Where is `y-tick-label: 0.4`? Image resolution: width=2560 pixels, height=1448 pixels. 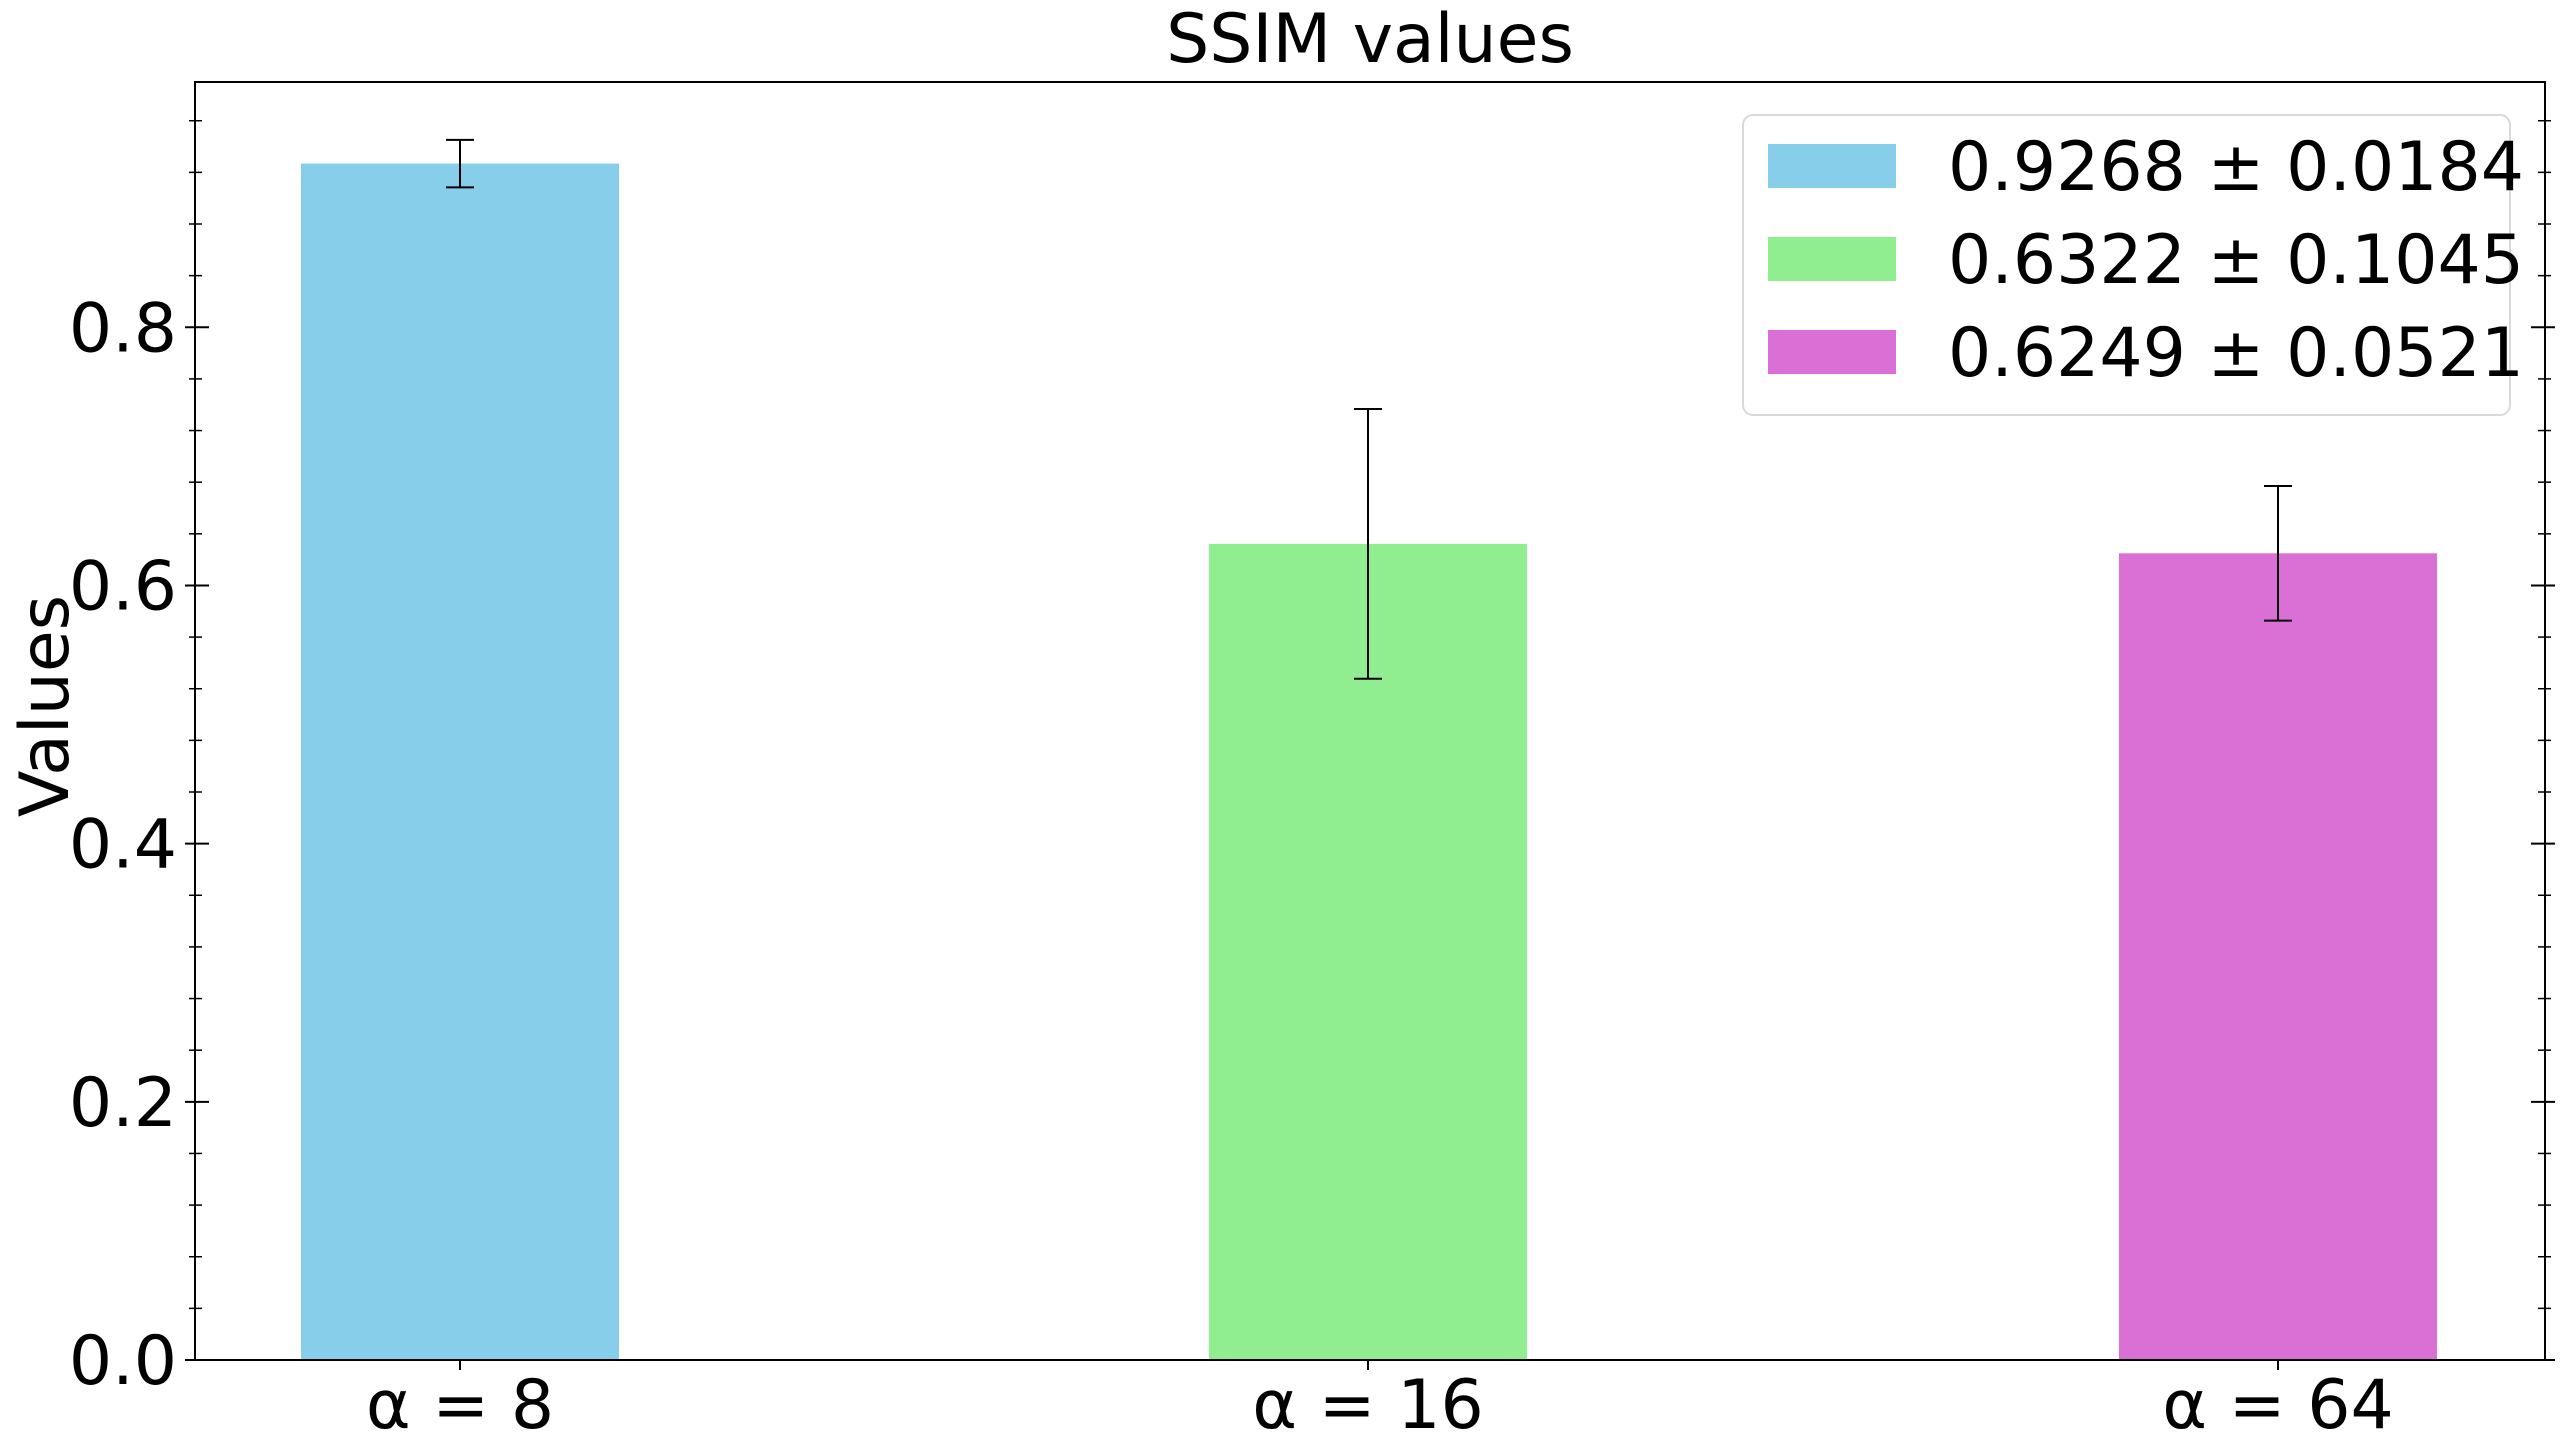 y-tick-label: 0.4 is located at coordinates (123, 845).